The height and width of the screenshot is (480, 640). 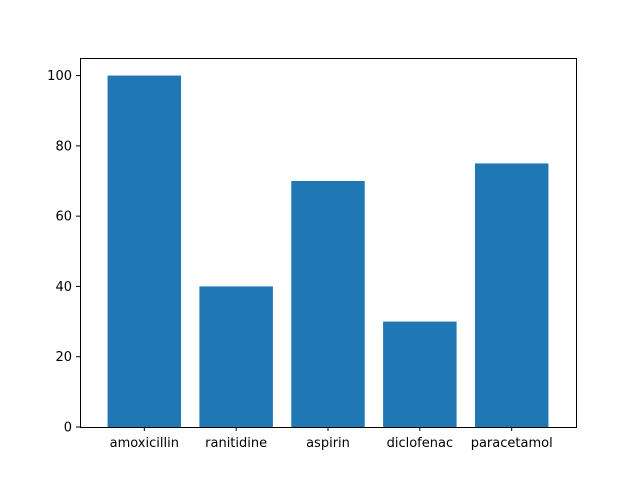 I want to click on y-tick-label: 100, so click(x=59, y=76).